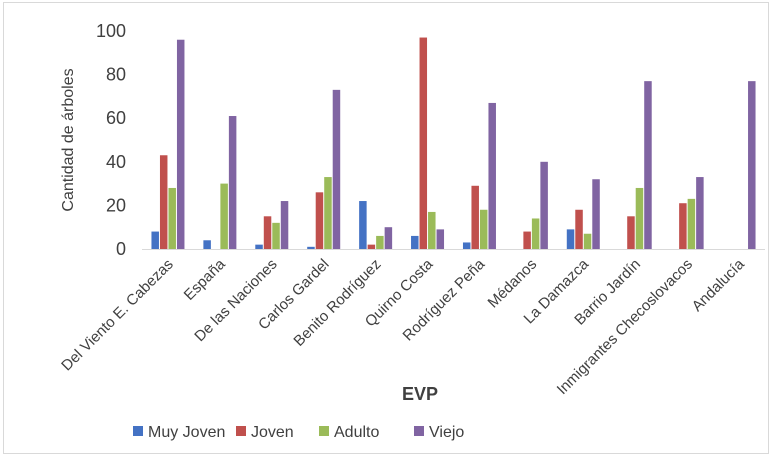 The height and width of the screenshot is (464, 773). What do you see at coordinates (446, 432) in the screenshot?
I see `legend-label: Viejo` at bounding box center [446, 432].